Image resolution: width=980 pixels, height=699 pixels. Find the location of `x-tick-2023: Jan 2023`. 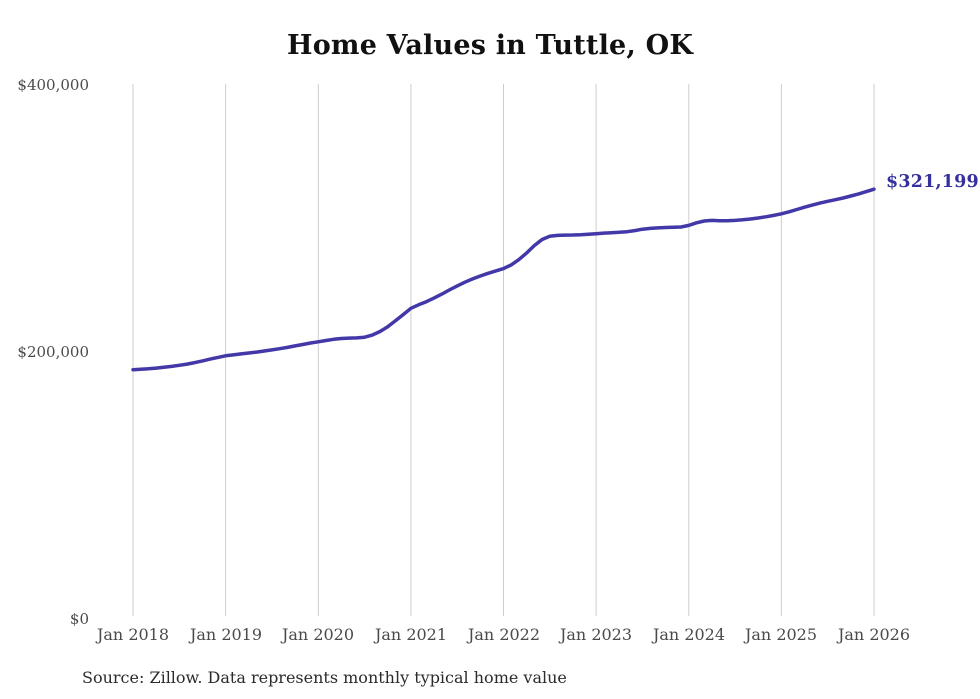

x-tick-2023: Jan 2023 is located at coordinates (596, 634).